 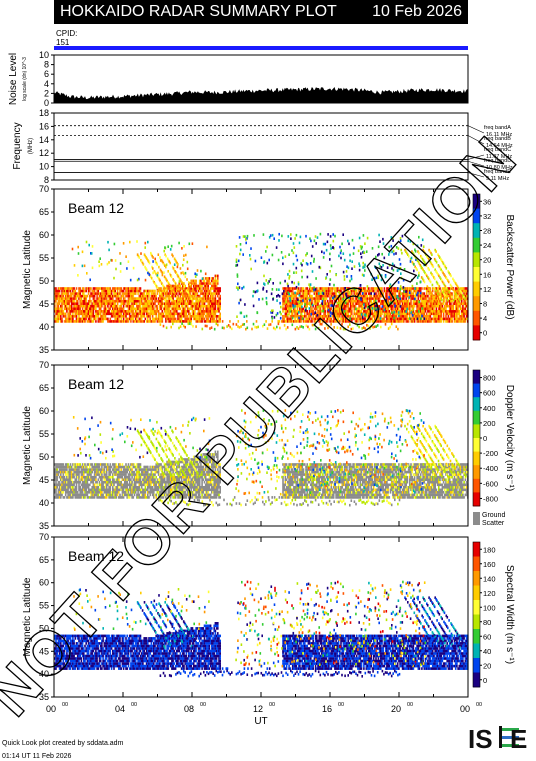 I want to click on noise-series, so click(x=261, y=95).